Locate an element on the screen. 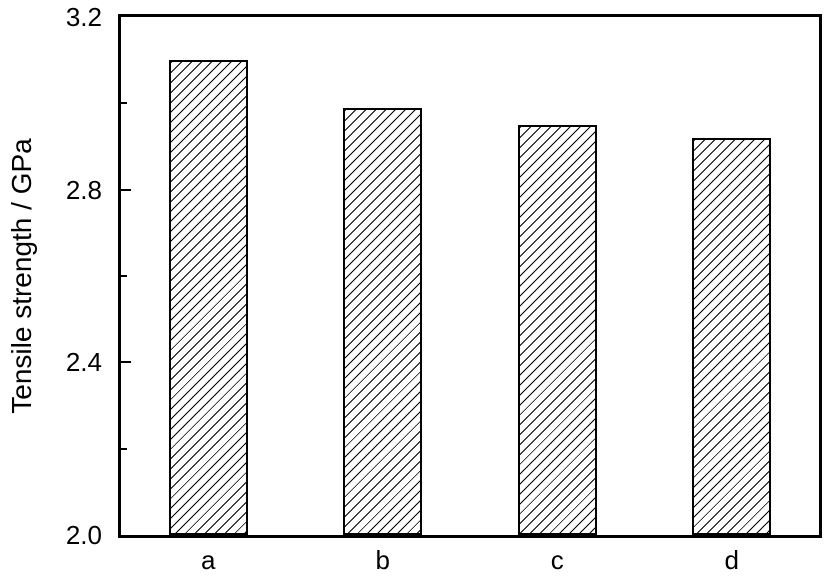 The height and width of the screenshot is (584, 827). y-tick-label-2.0: 2.0 is located at coordinates (83, 535).